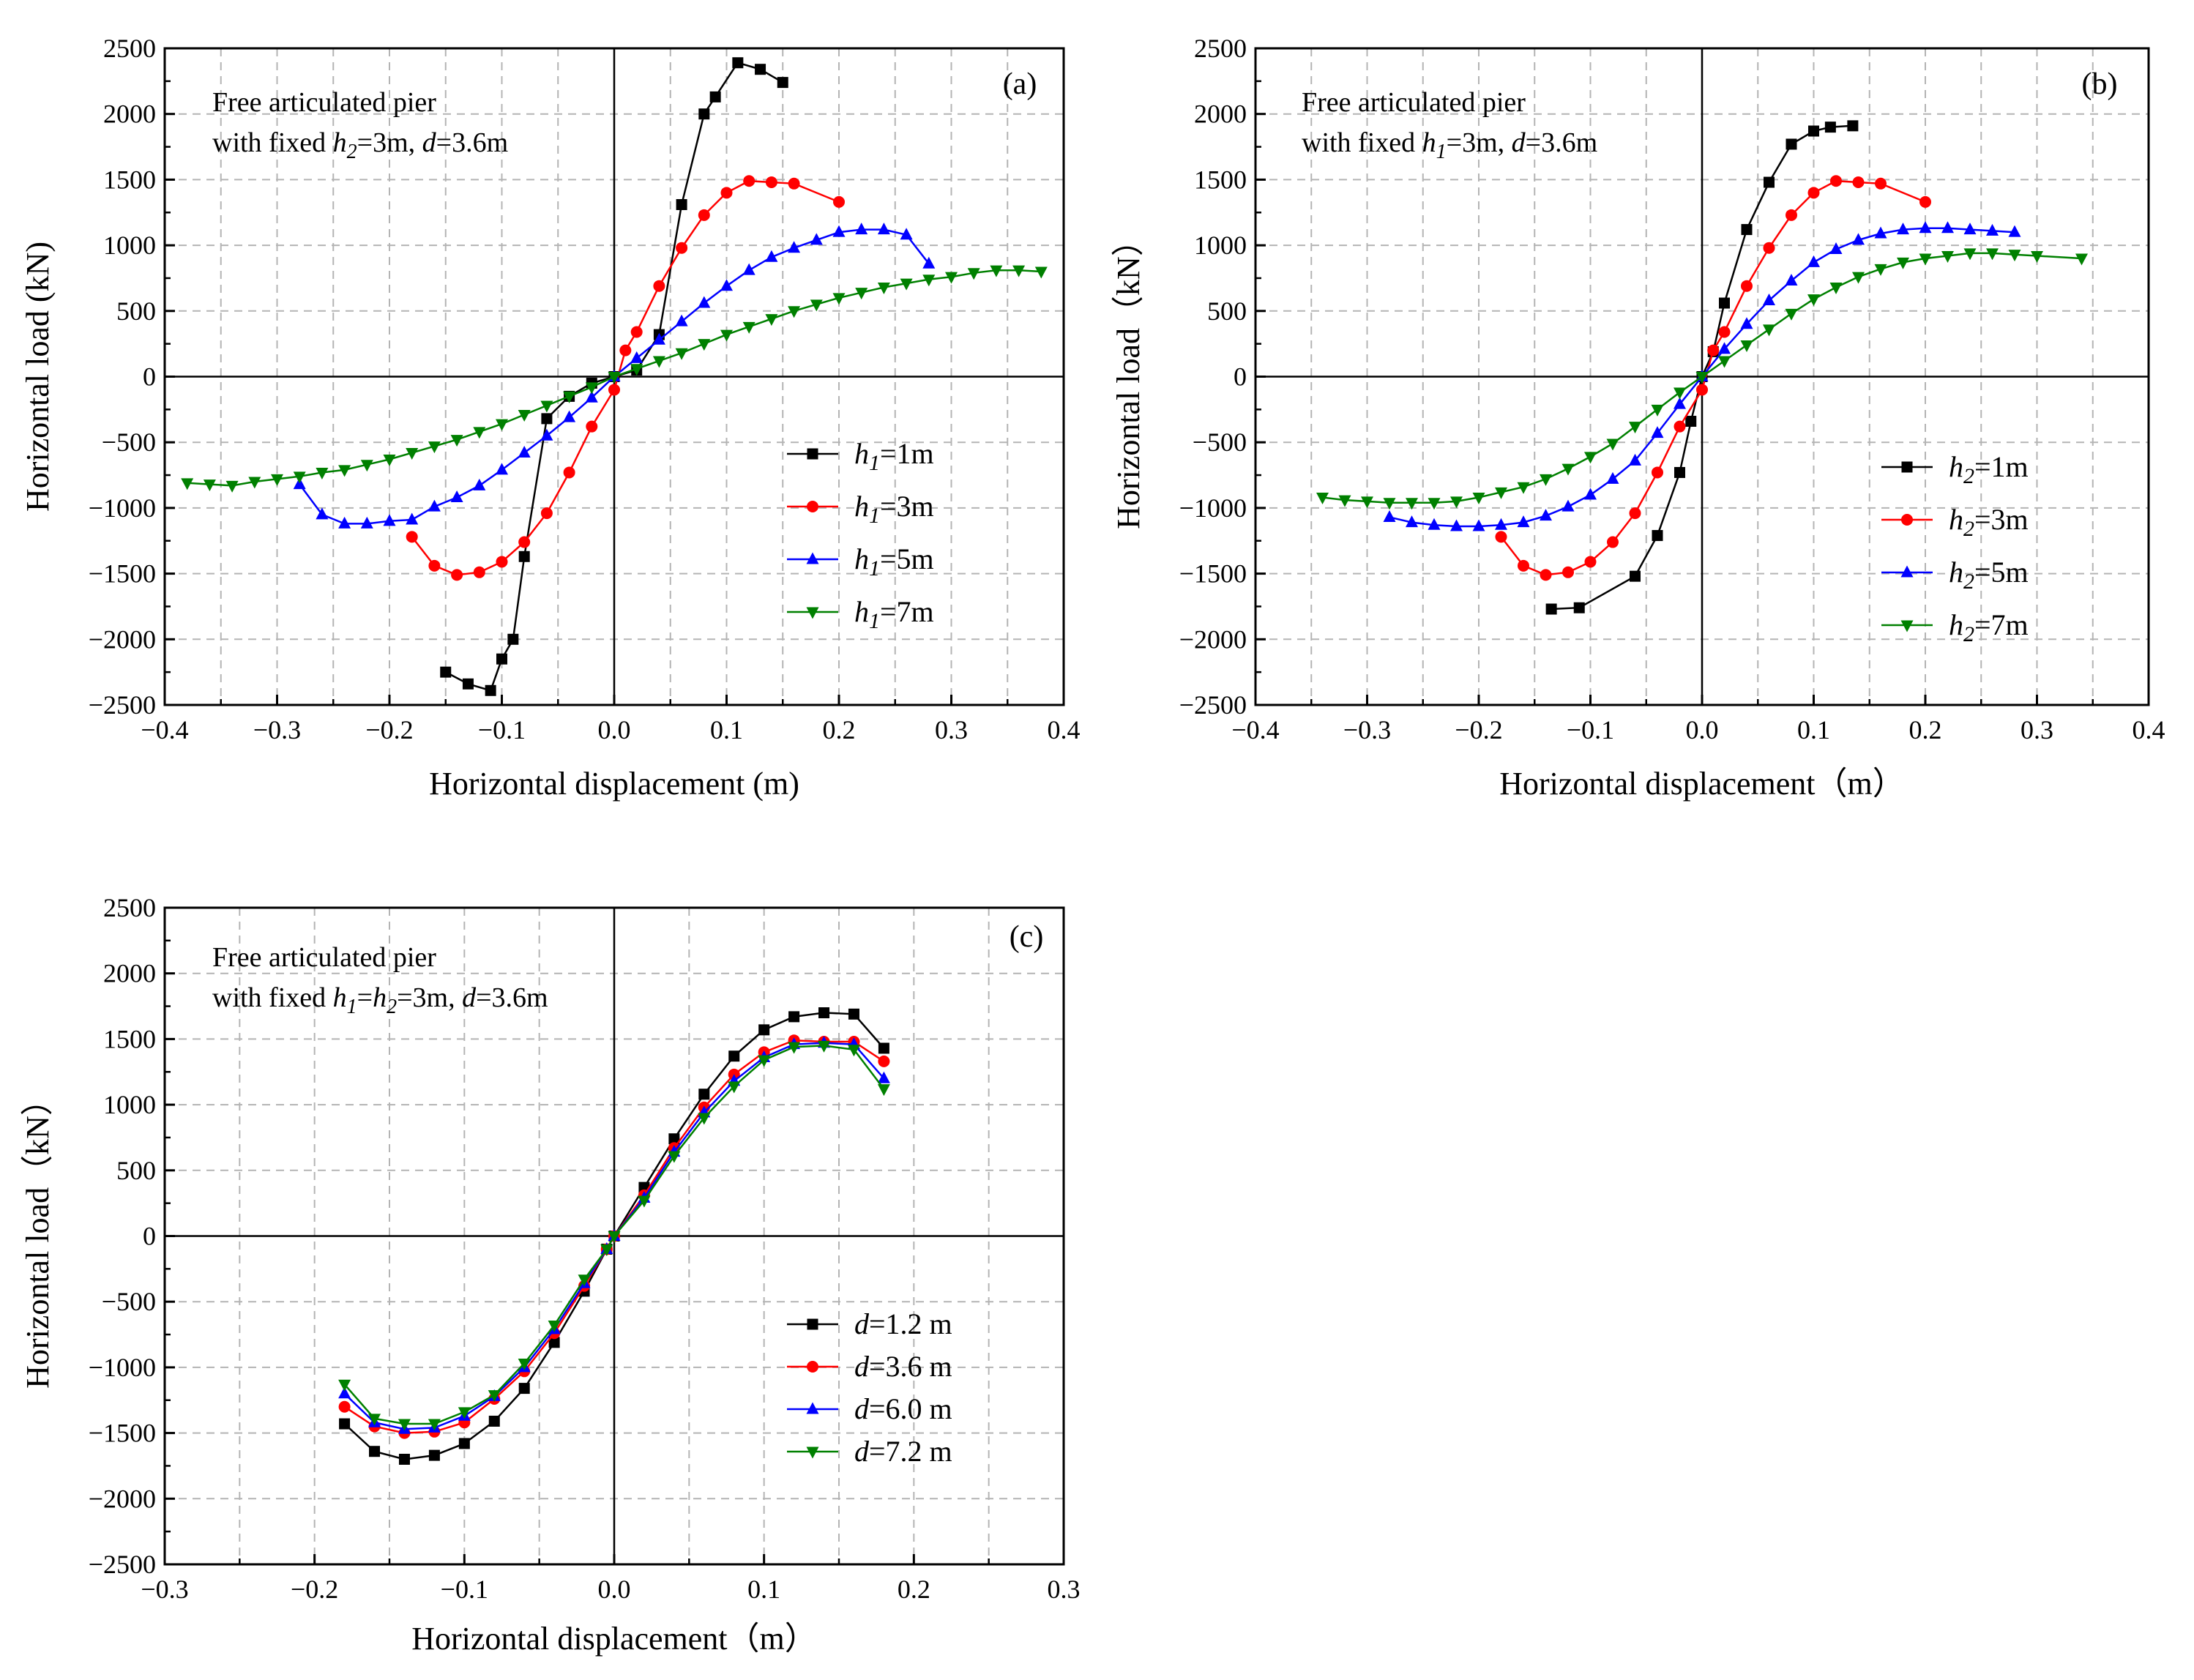  Describe the element at coordinates (1213, 574) in the screenshot. I see `y-tick-label: −1500` at that location.